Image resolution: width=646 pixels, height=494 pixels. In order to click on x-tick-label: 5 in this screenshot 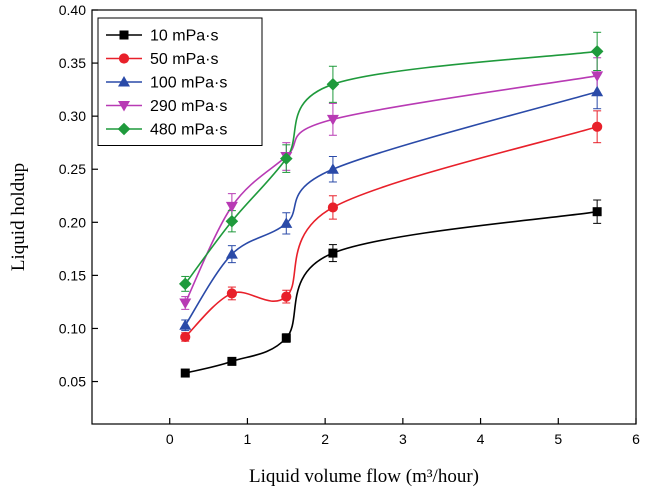, I will do `click(558, 439)`.